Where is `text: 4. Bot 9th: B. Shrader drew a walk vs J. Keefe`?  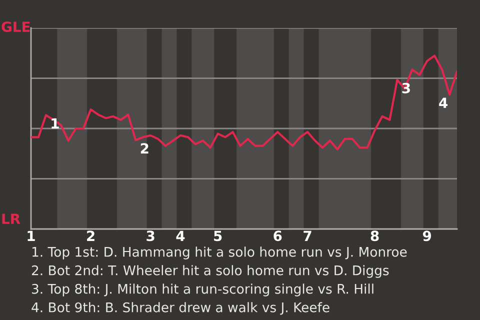 text: 4. Bot 9th: B. Shrader drew a walk vs J. Keefe is located at coordinates (181, 308).